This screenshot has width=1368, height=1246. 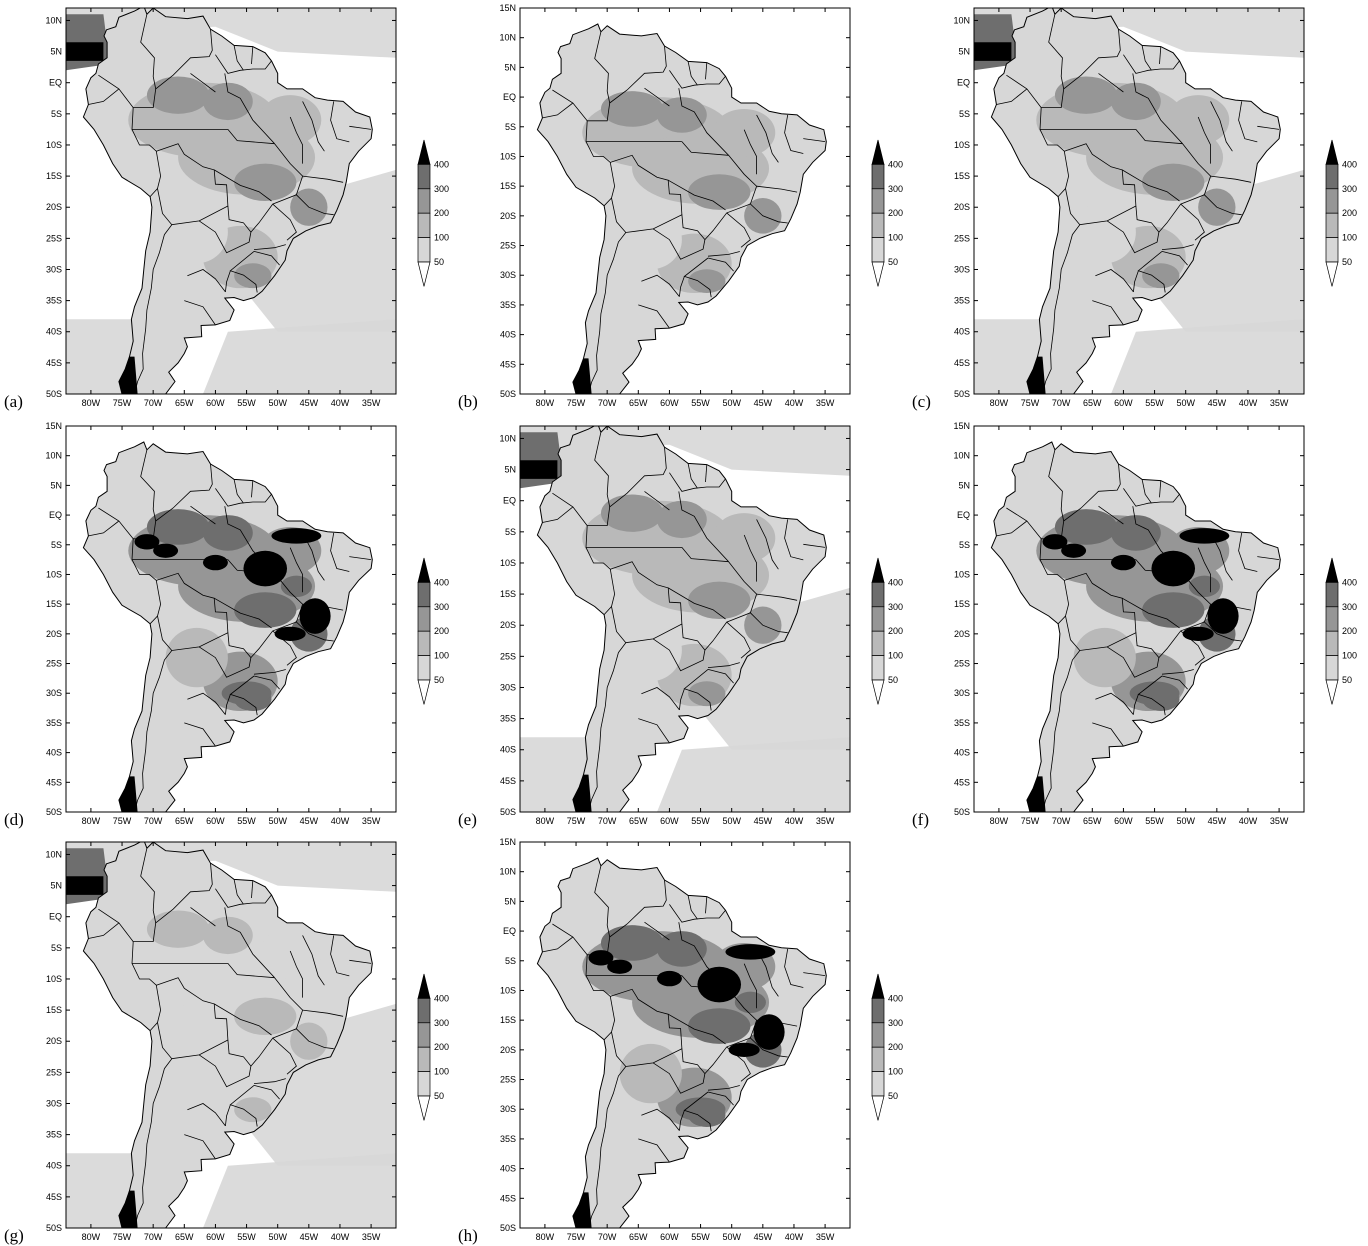 What do you see at coordinates (508, 1198) in the screenshot?
I see `lat-tick-label: 45S` at bounding box center [508, 1198].